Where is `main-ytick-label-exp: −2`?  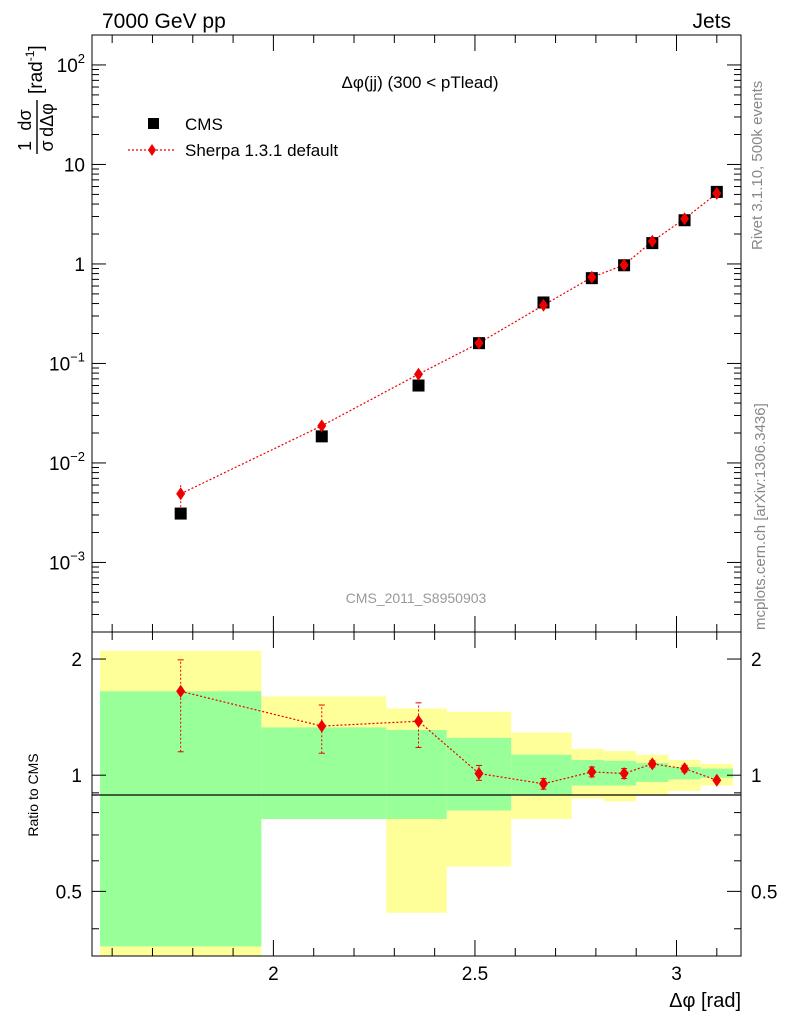 main-ytick-label-exp: −2 is located at coordinates (77, 456).